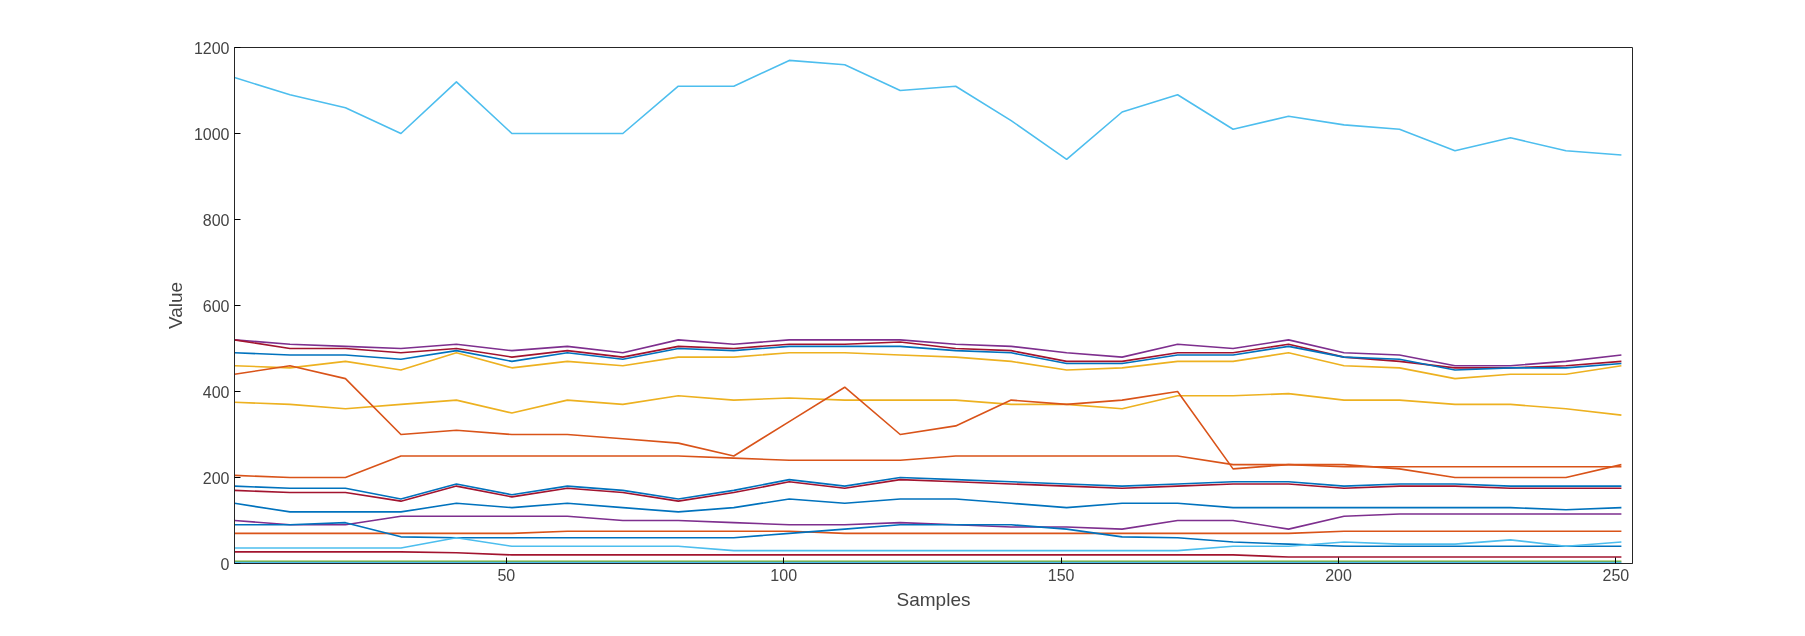 The width and height of the screenshot is (1805, 636). What do you see at coordinates (216, 220) in the screenshot?
I see `y-tick-label: 800` at bounding box center [216, 220].